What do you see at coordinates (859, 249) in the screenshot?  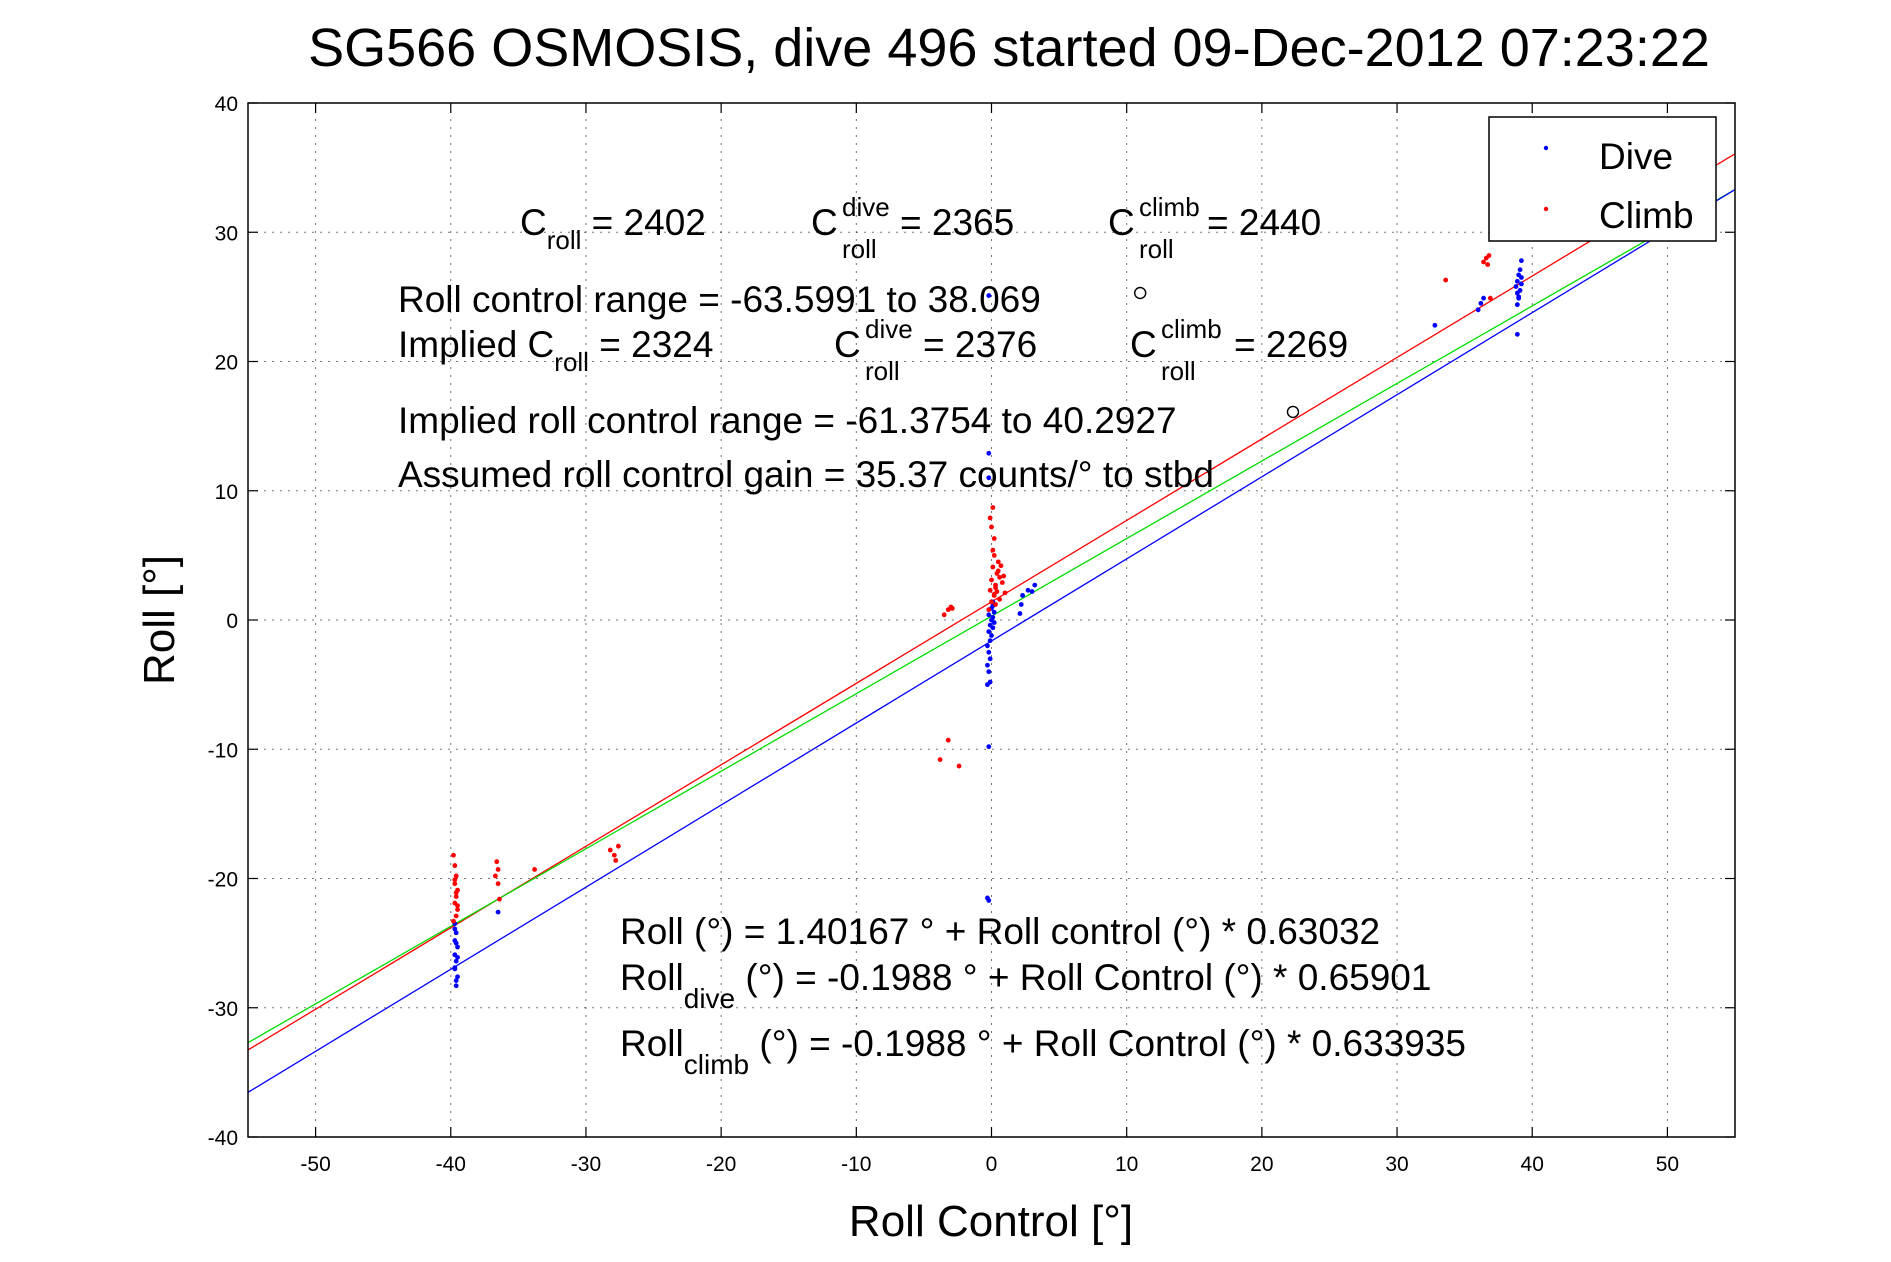 I see `annotation-c-roll-dive-sub: roll` at bounding box center [859, 249].